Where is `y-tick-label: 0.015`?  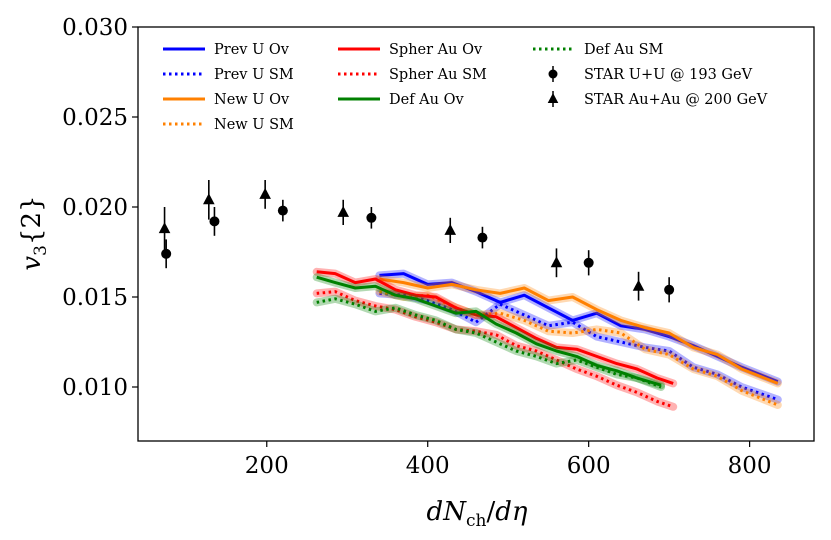 y-tick-label: 0.015 is located at coordinates (95, 298).